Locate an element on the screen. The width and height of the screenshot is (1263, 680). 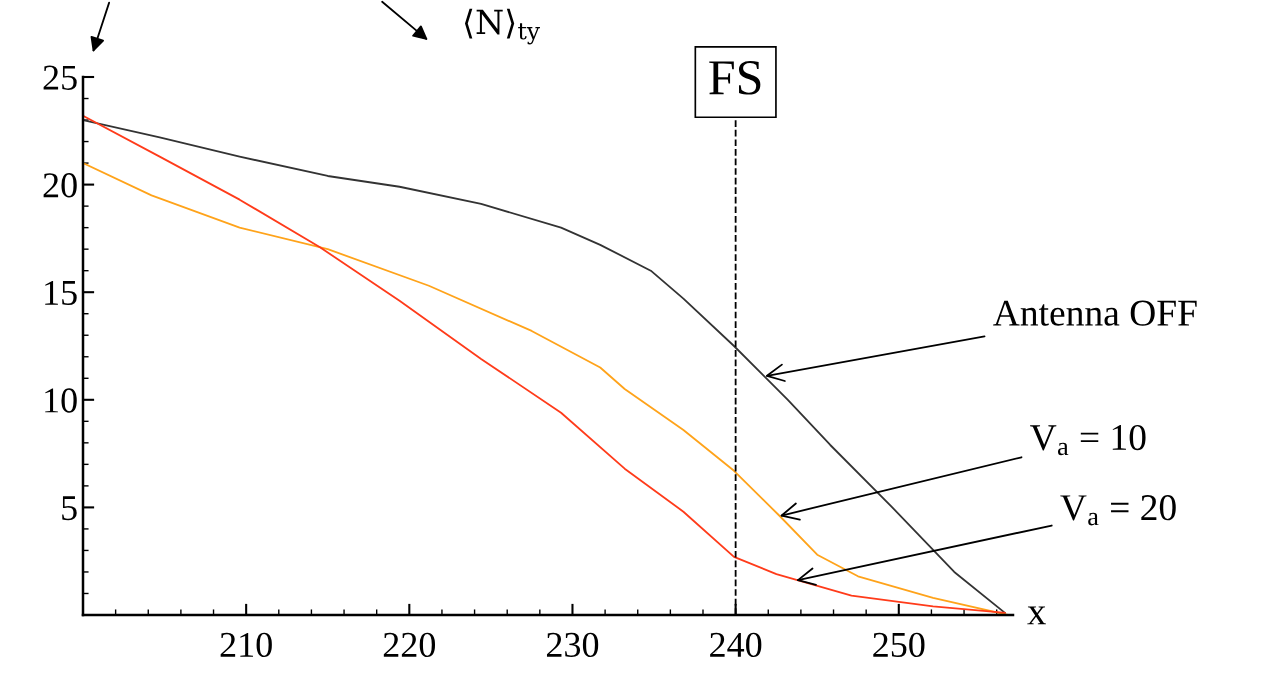
annotation: V$_{a}$ = 20 is located at coordinates (1118, 510).